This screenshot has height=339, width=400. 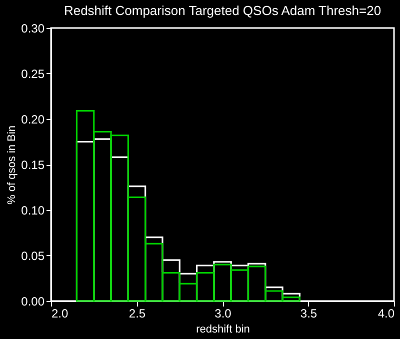 What do you see at coordinates (33, 29) in the screenshot?
I see `y-tick-label: 0.30` at bounding box center [33, 29].